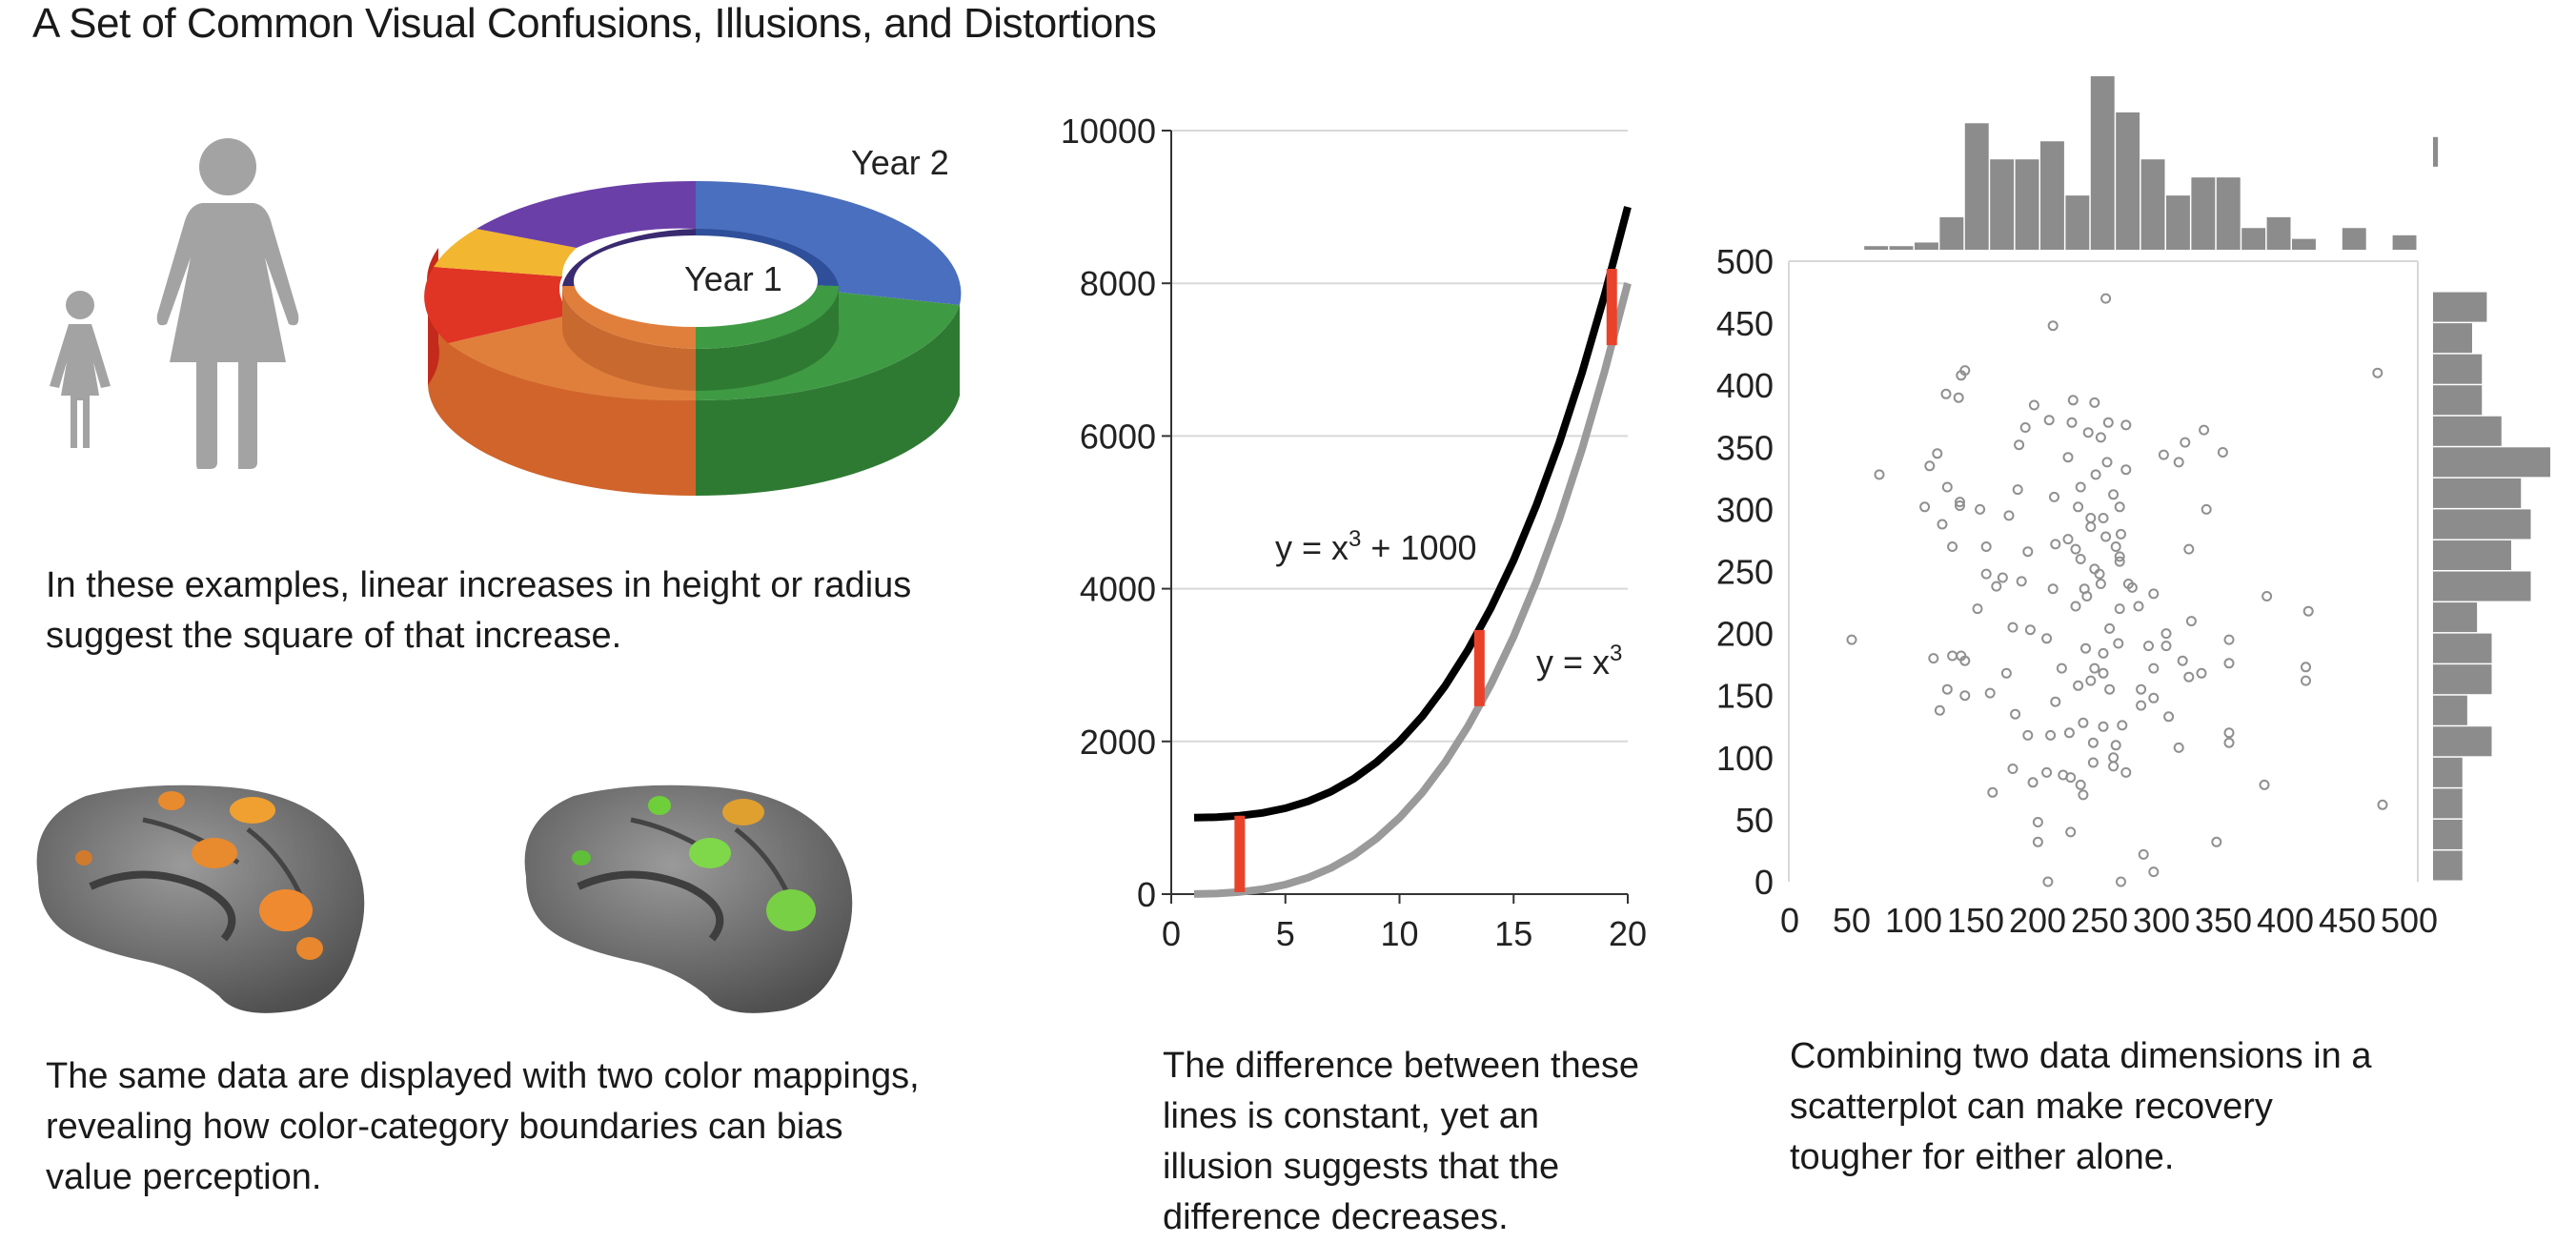 This screenshot has width=2576, height=1243. What do you see at coordinates (228, 303) in the screenshot?
I see `large-figure-icon` at bounding box center [228, 303].